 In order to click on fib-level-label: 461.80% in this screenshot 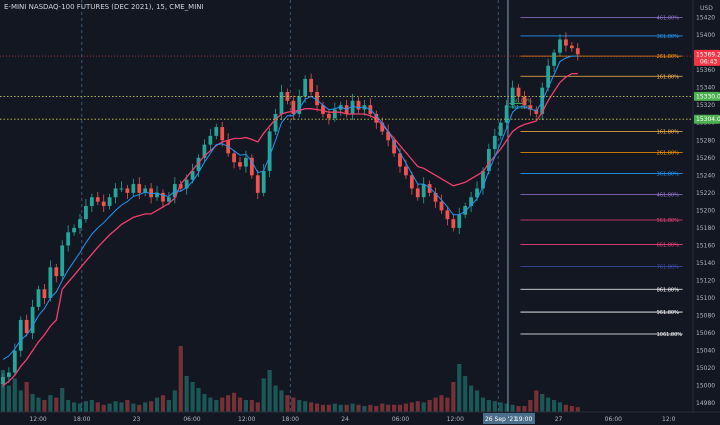, I will do `click(668, 19)`.